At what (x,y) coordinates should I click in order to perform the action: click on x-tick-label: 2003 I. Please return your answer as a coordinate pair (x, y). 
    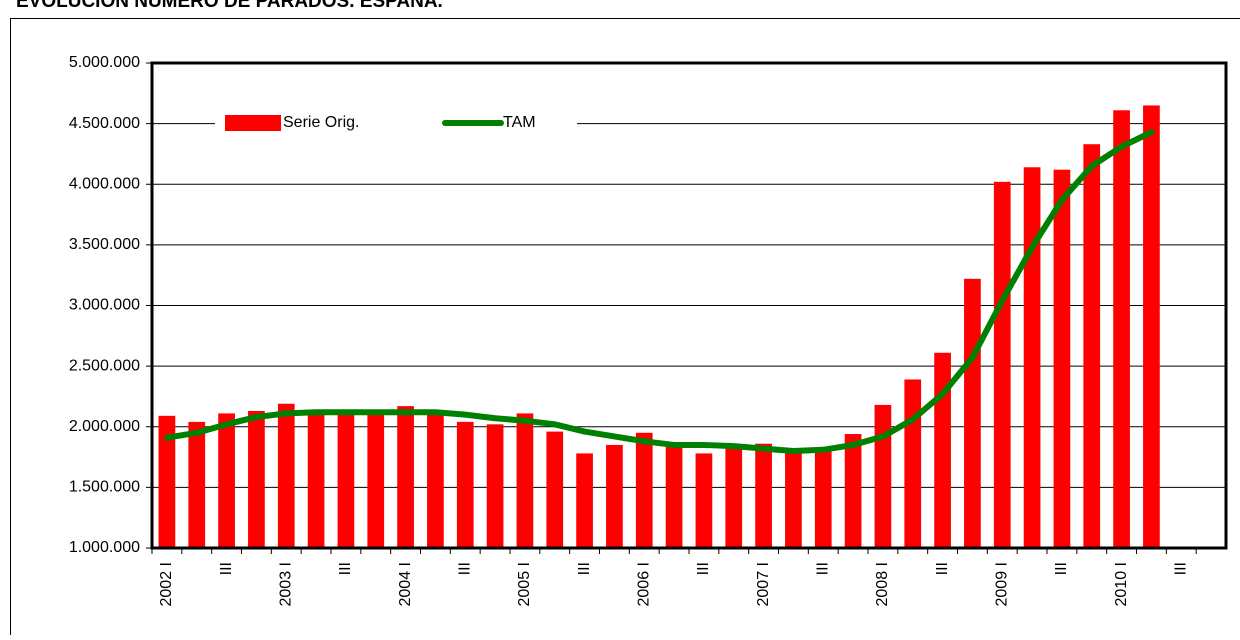
    Looking at the image, I should click on (285, 584).